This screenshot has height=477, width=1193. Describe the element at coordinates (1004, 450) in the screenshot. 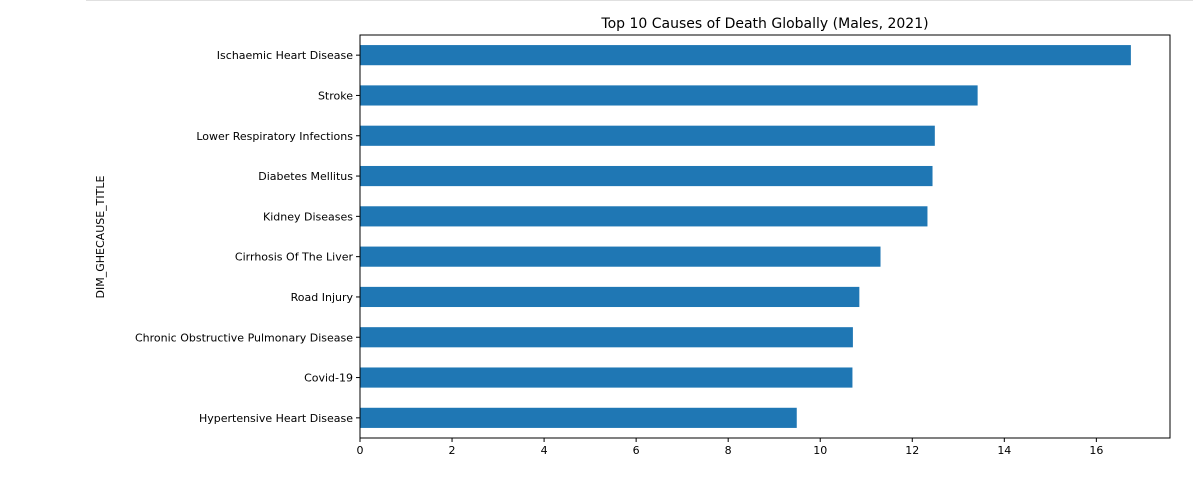

I see `x-tick-label: 14` at that location.